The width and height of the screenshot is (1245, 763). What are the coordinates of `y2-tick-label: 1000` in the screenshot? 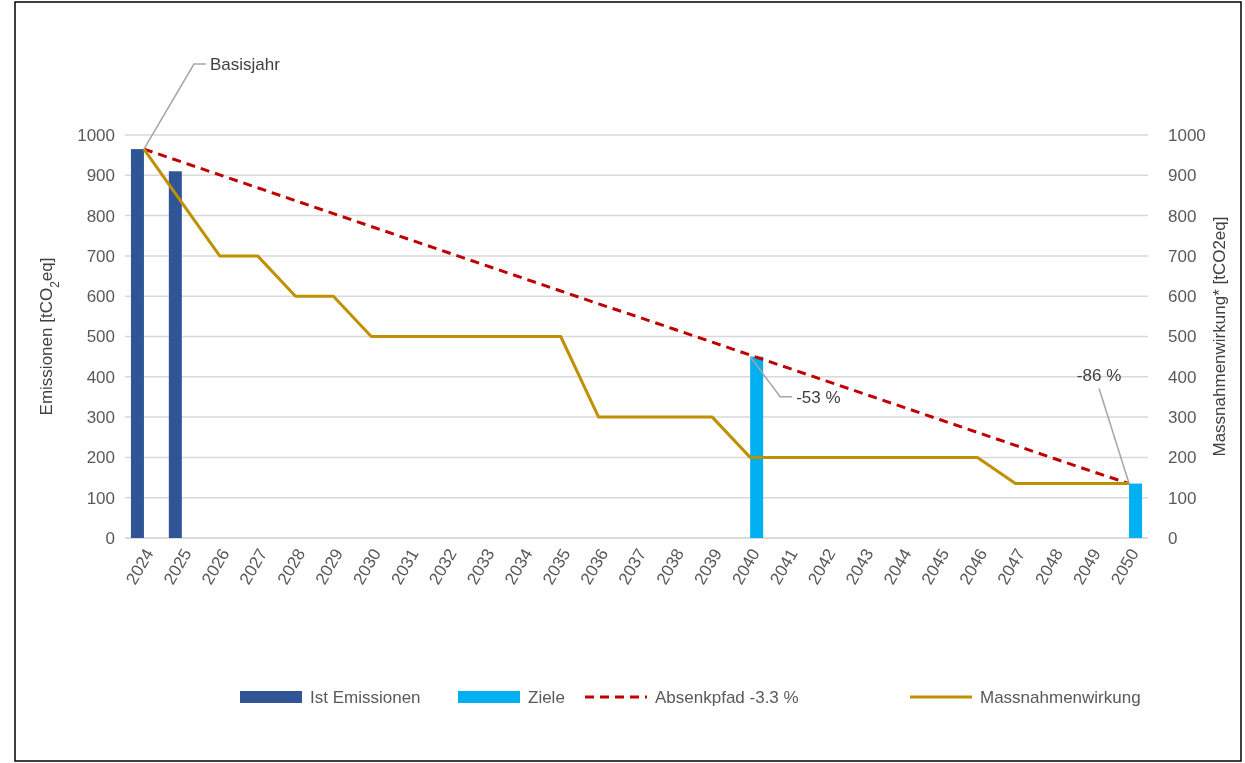 It's located at (1187, 135).